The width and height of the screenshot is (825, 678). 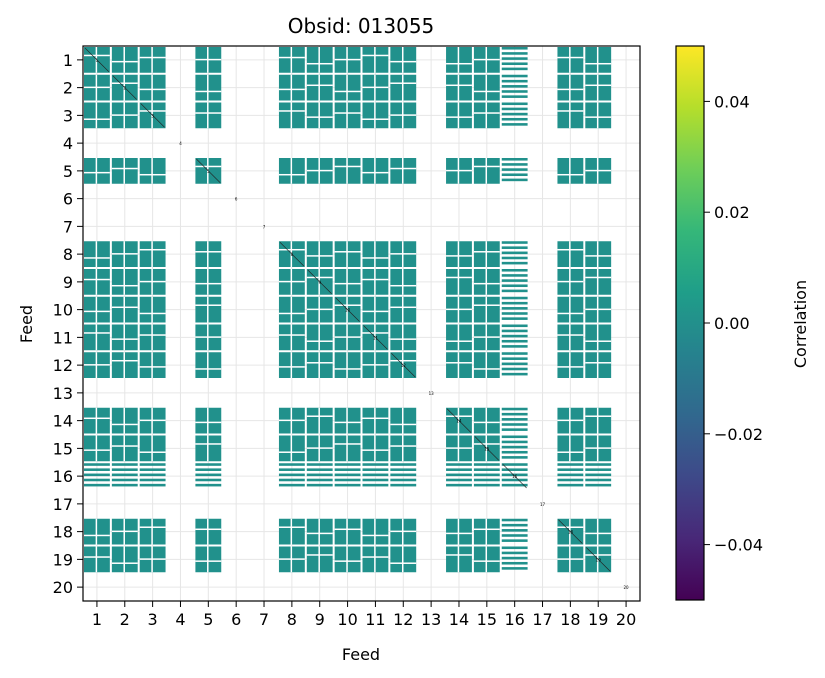 I want to click on colorbar-tick-label: −0.02, so click(x=738, y=434).